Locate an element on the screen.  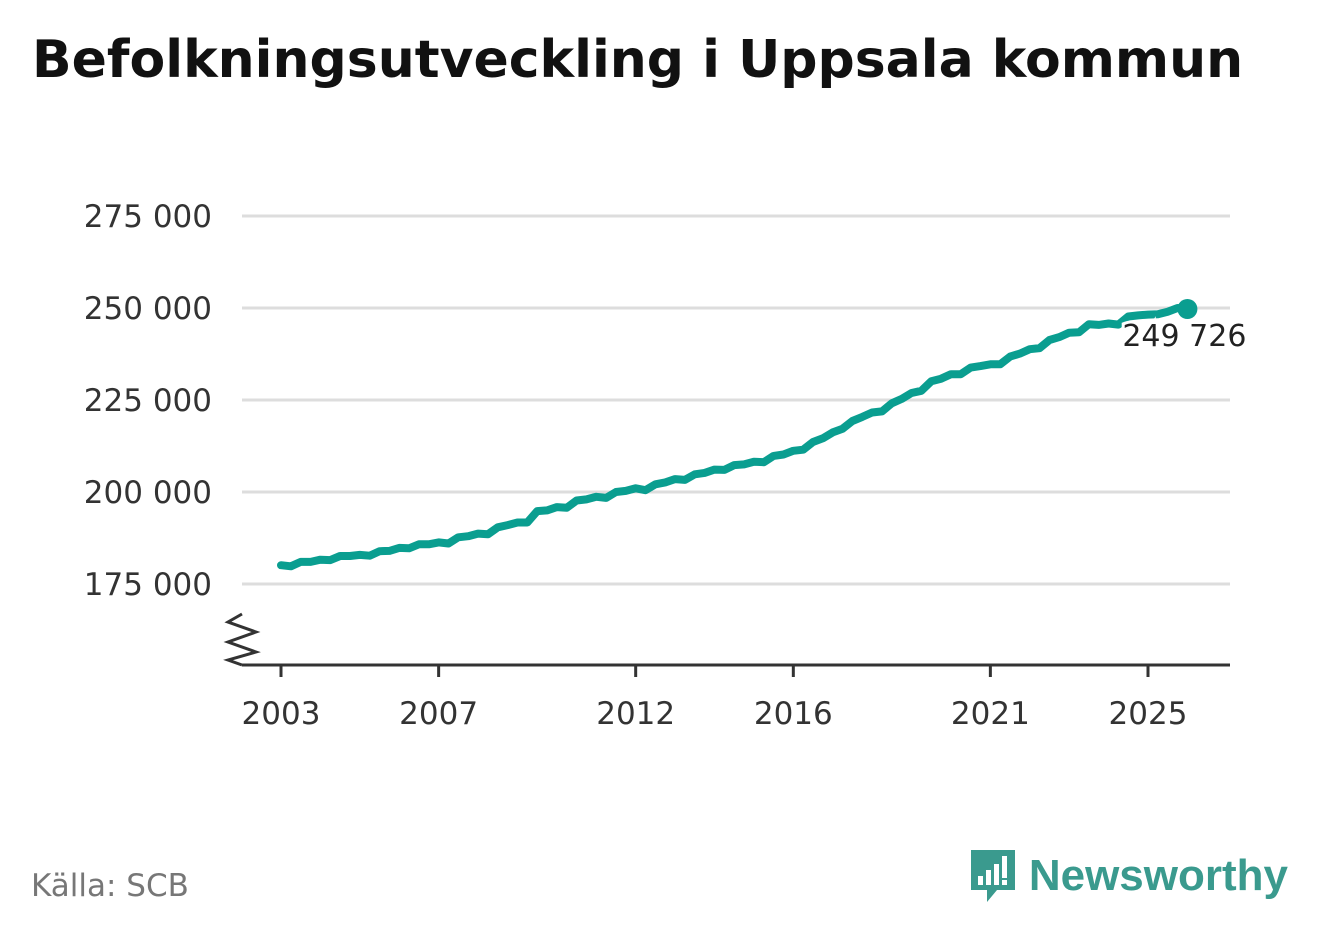
x-tick-label: 2003 is located at coordinates (281, 714).